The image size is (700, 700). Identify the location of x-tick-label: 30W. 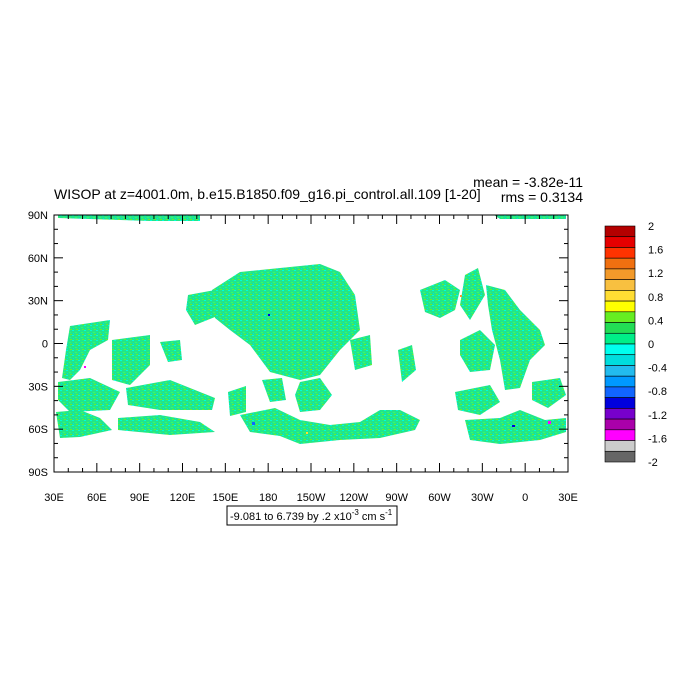
(482, 498).